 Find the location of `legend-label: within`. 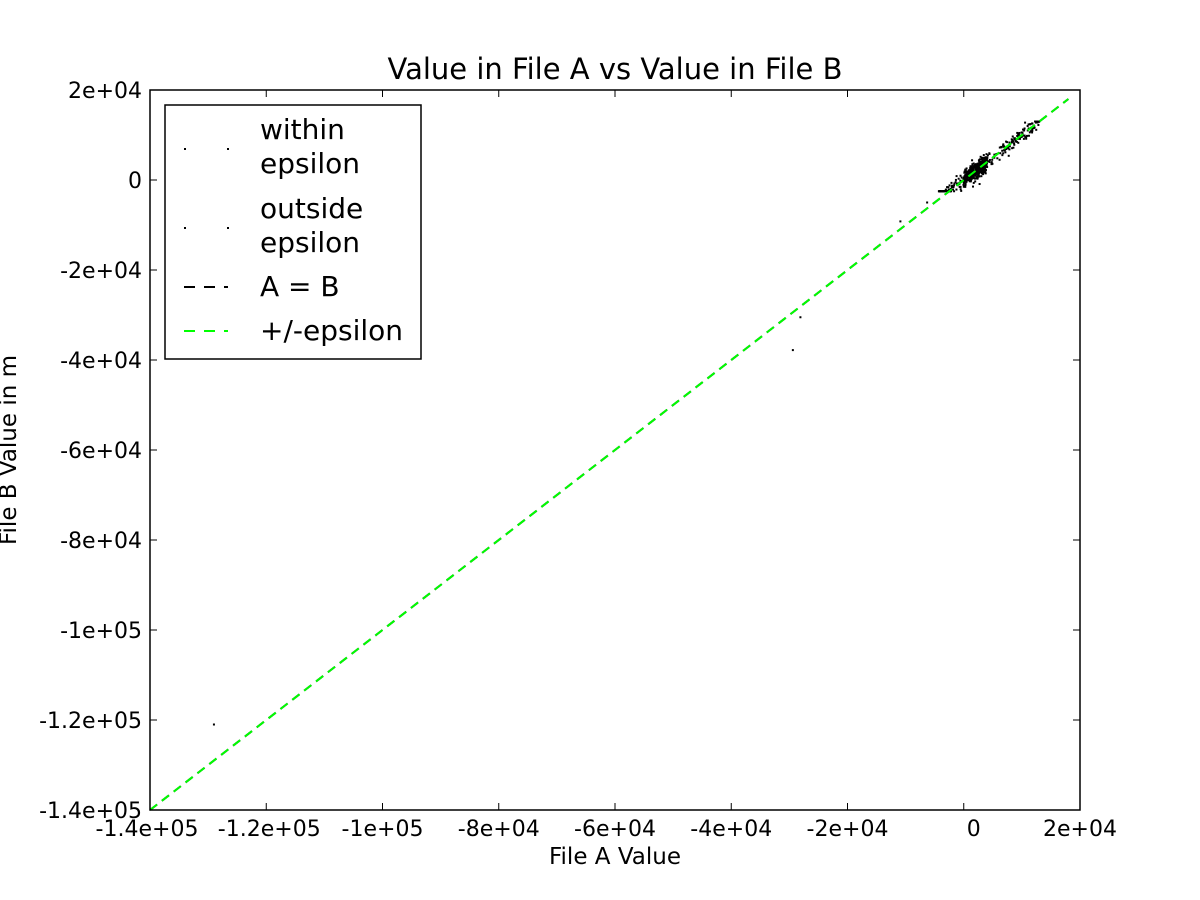

legend-label: within is located at coordinates (302, 129).